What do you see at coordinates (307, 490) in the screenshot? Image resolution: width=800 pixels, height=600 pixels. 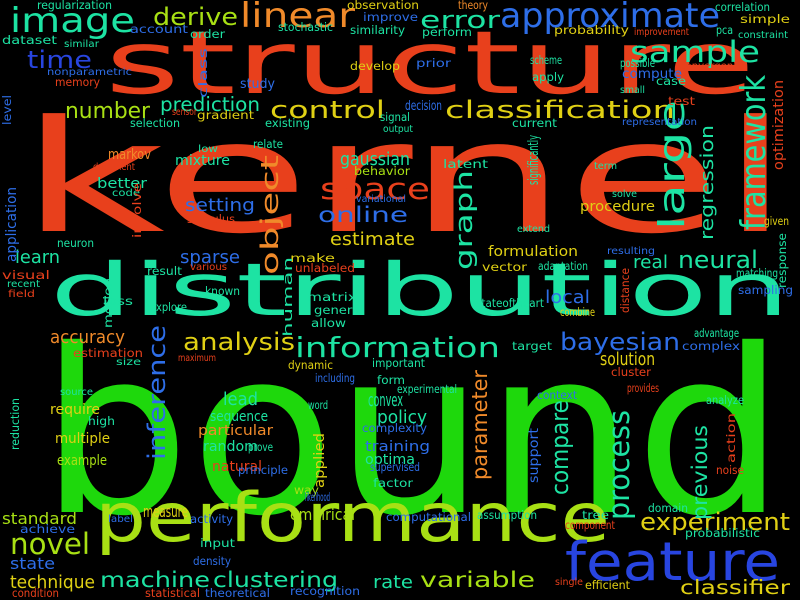 I see `word-way: way` at bounding box center [307, 490].